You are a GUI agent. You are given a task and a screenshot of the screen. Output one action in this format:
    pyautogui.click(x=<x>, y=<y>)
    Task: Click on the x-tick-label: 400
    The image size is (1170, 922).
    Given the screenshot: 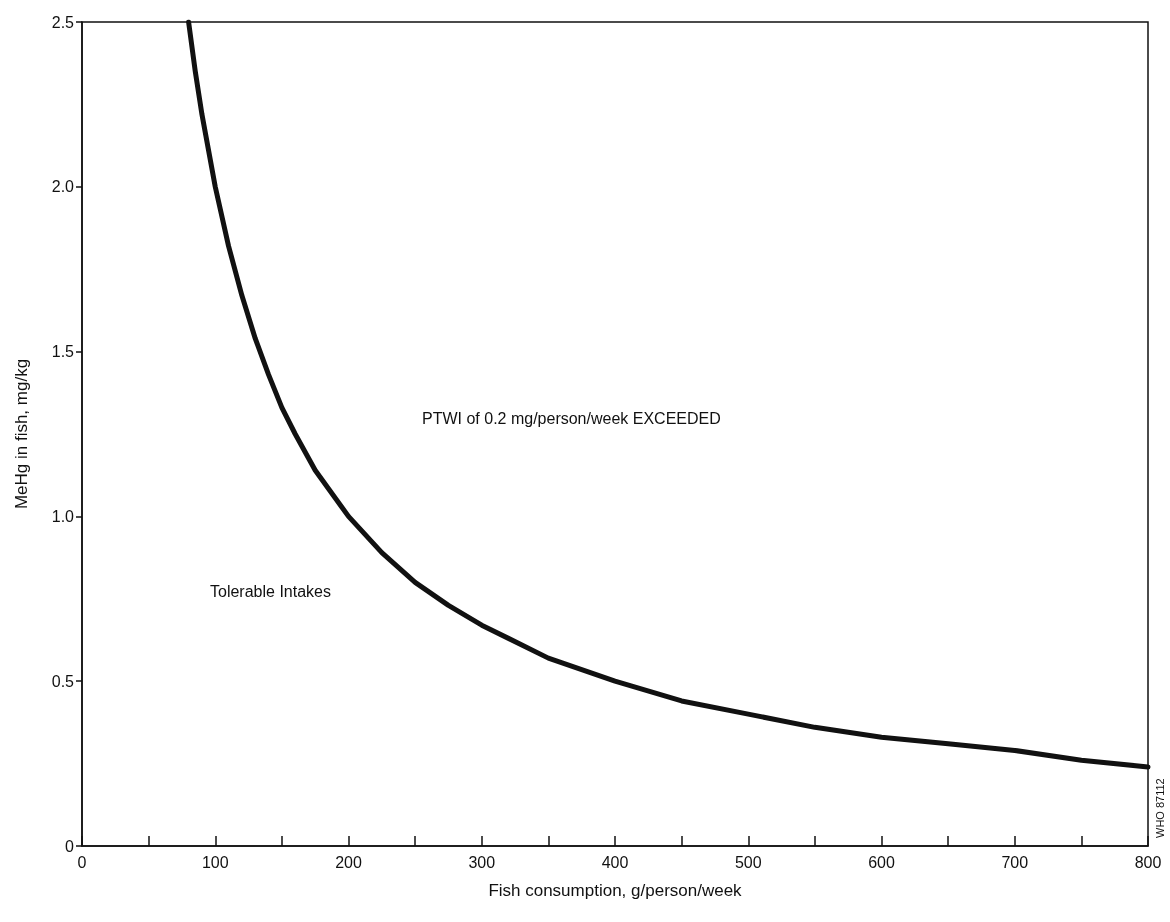 What is the action you would take?
    pyautogui.click(x=615, y=862)
    